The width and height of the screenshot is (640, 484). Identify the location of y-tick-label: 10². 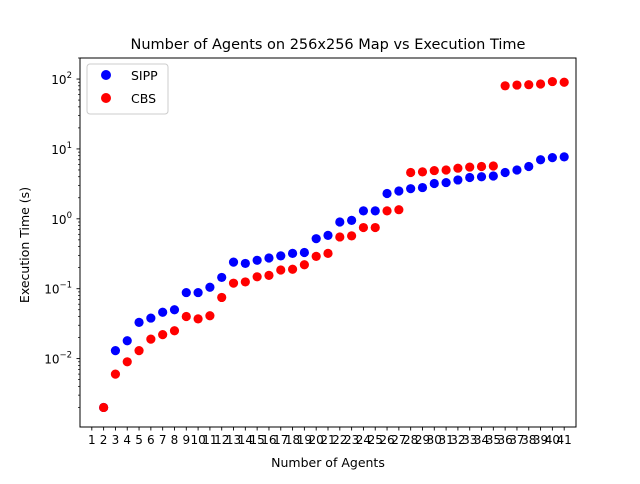
(61, 79).